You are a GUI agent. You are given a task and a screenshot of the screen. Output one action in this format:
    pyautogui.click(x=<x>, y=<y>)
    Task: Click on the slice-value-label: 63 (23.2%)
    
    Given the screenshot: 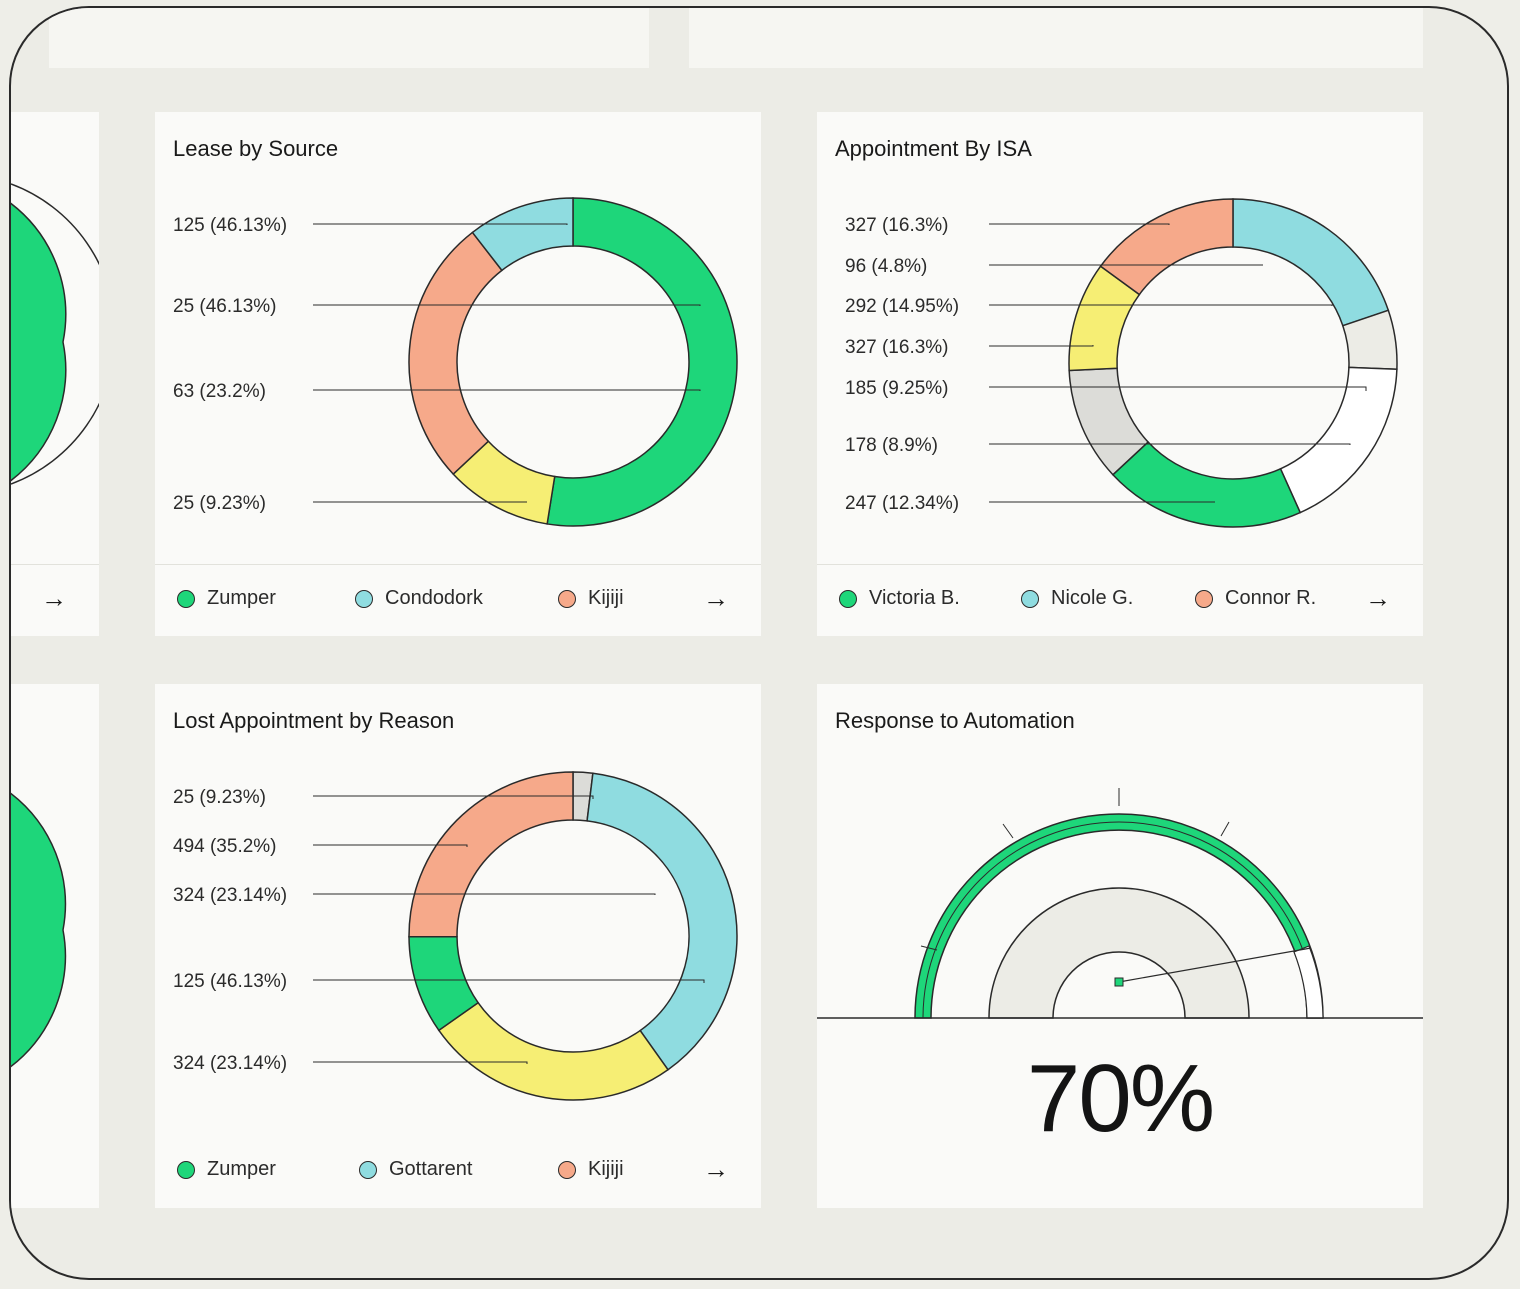 What is the action you would take?
    pyautogui.click(x=219, y=391)
    